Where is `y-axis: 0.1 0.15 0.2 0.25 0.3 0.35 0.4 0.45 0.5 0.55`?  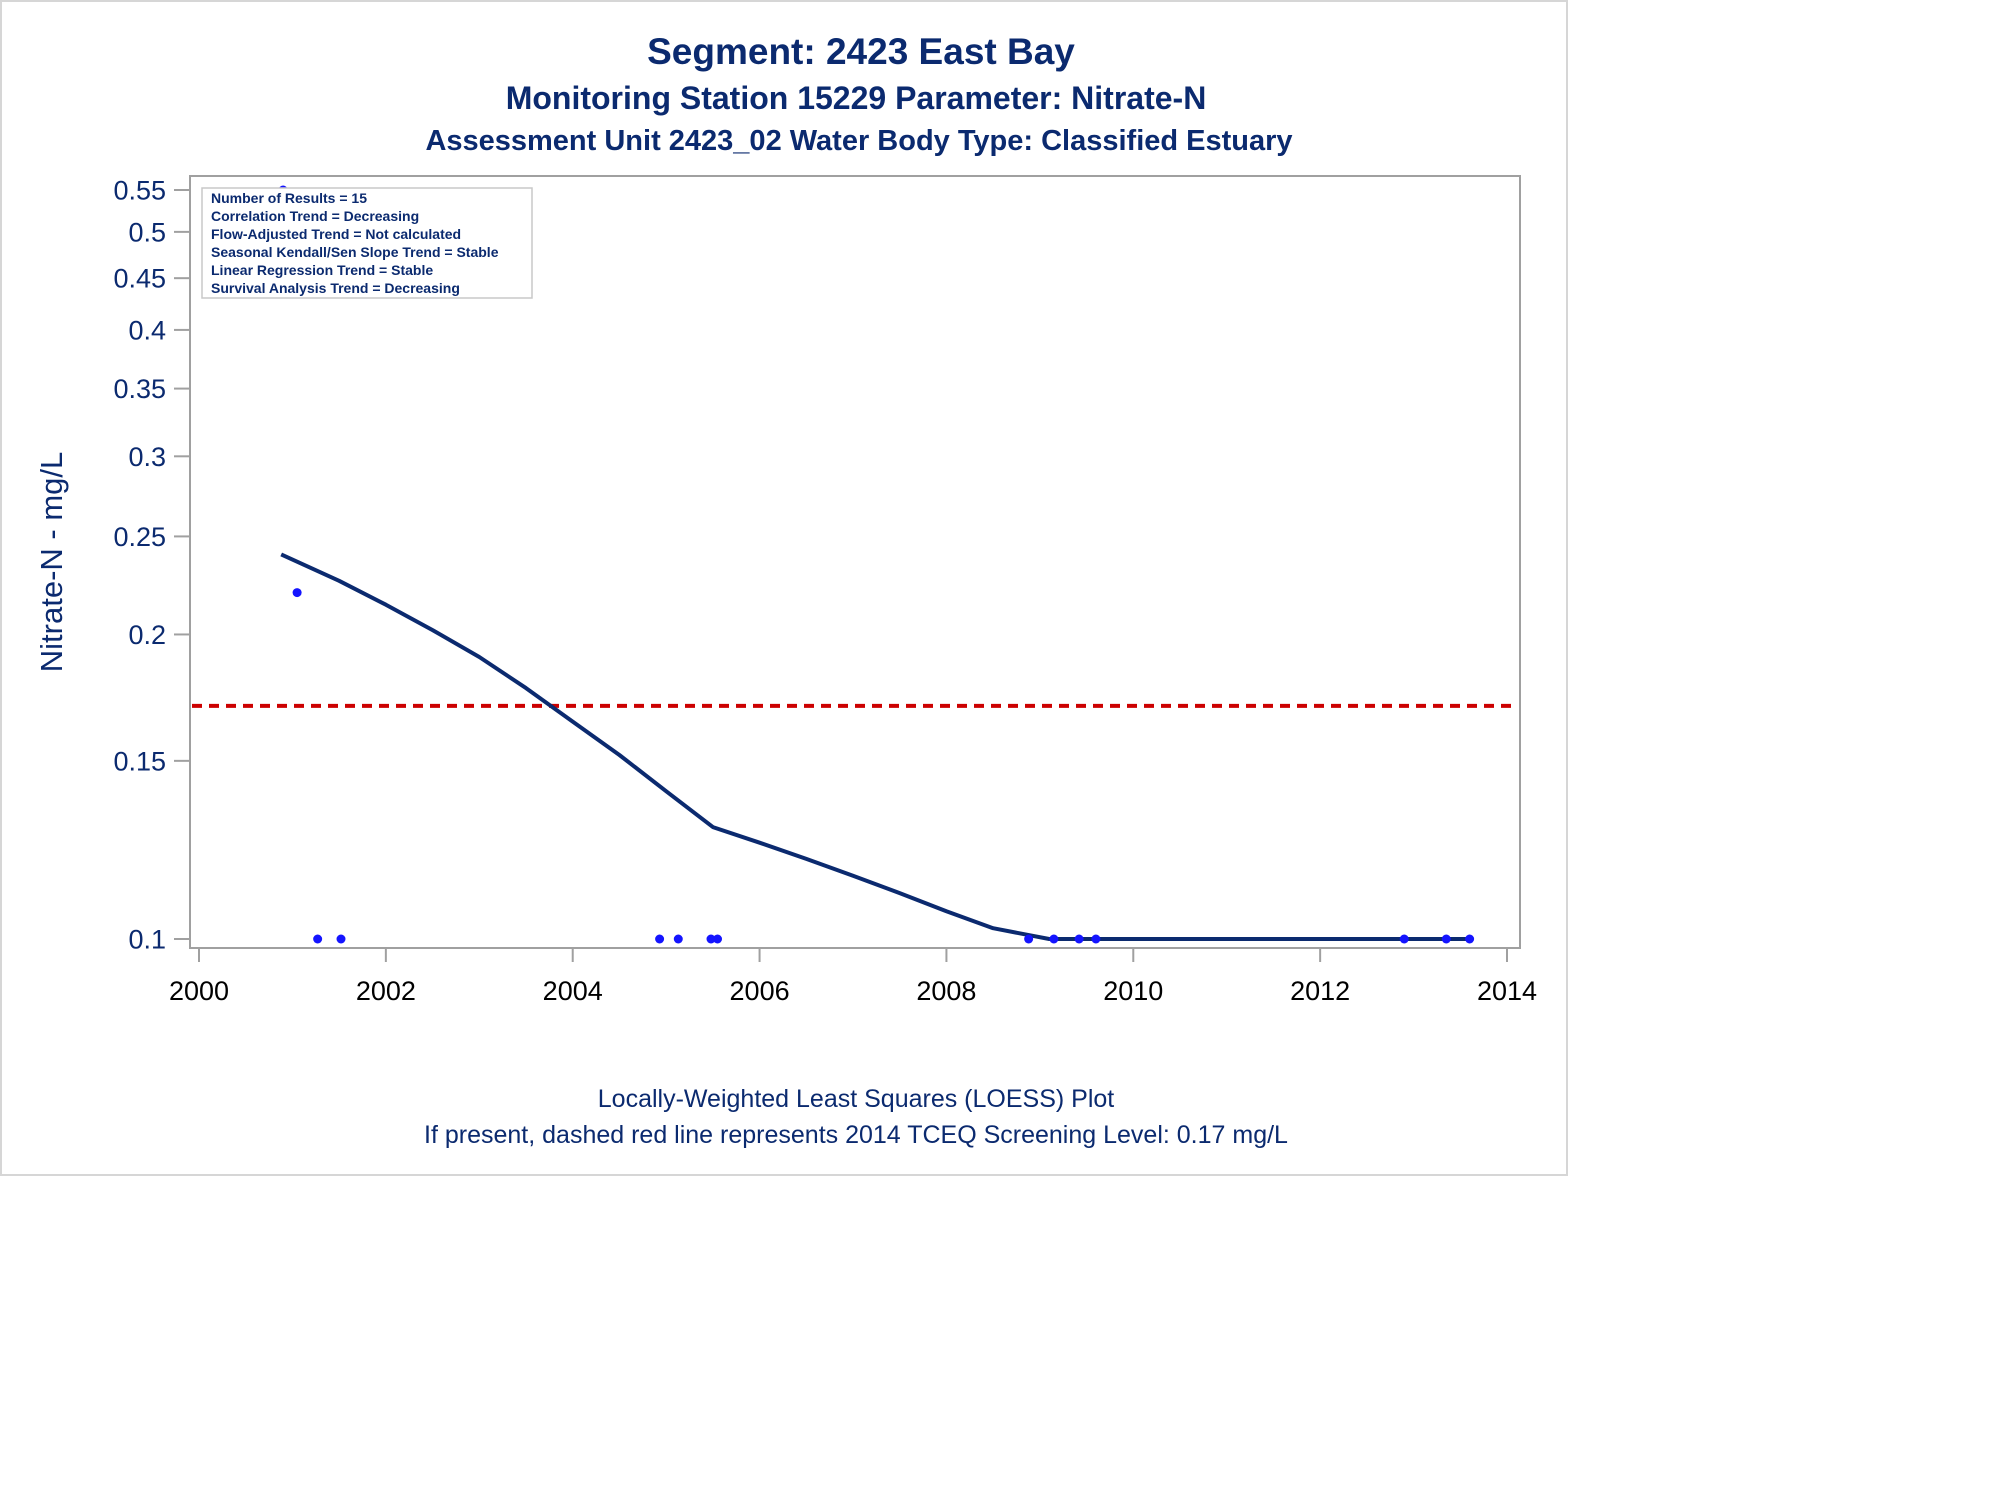 y-axis: 0.1 0.15 0.2 0.25 0.3 0.35 0.4 0.45 0.5 0.55 is located at coordinates (151, 565).